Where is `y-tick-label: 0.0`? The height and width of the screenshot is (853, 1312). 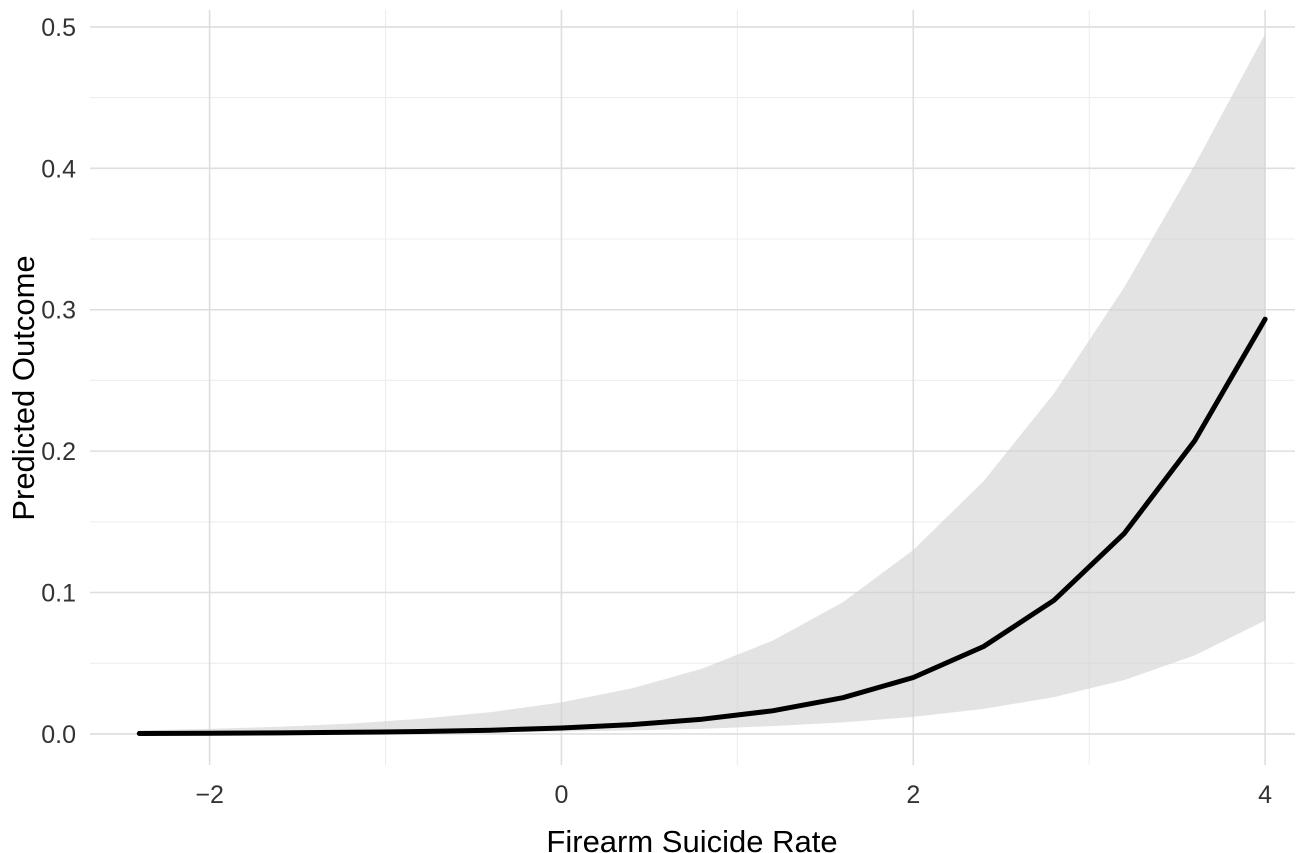 y-tick-label: 0.0 is located at coordinates (58, 735).